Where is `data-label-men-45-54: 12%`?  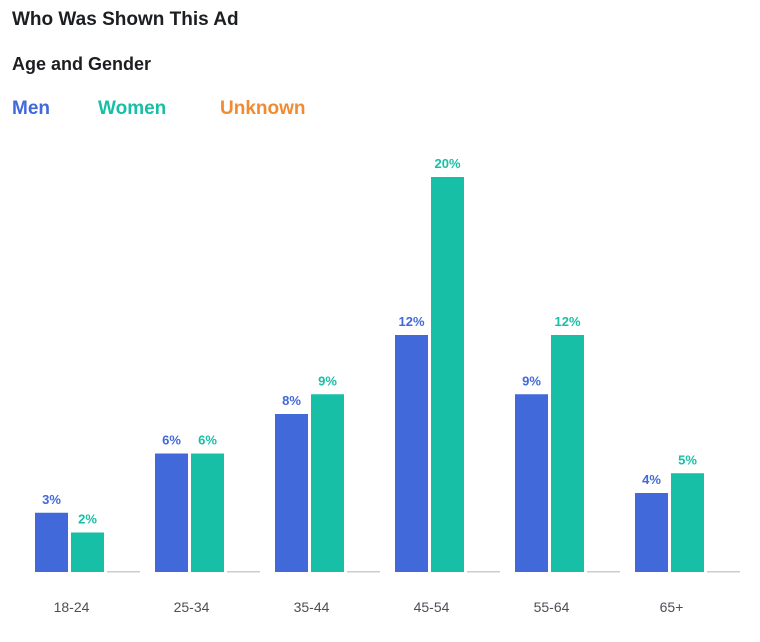
data-label-men-45-54: 12% is located at coordinates (411, 321).